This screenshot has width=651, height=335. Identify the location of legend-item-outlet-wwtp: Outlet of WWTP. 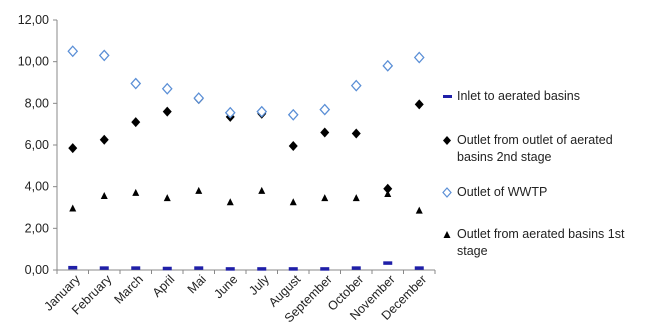
(543, 192).